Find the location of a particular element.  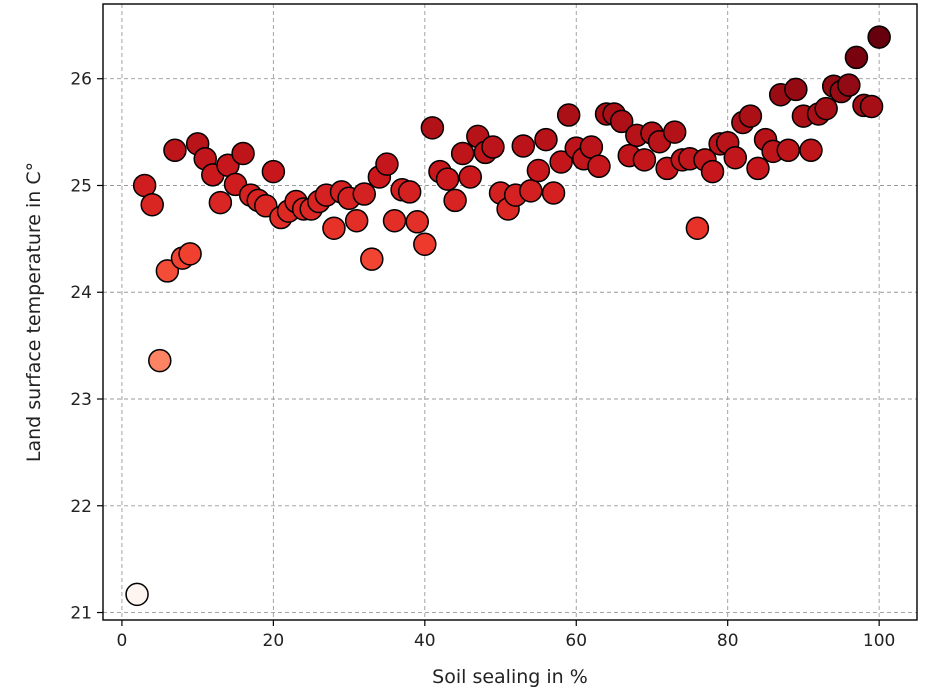

x-tick-label: 40 is located at coordinates (425, 641).